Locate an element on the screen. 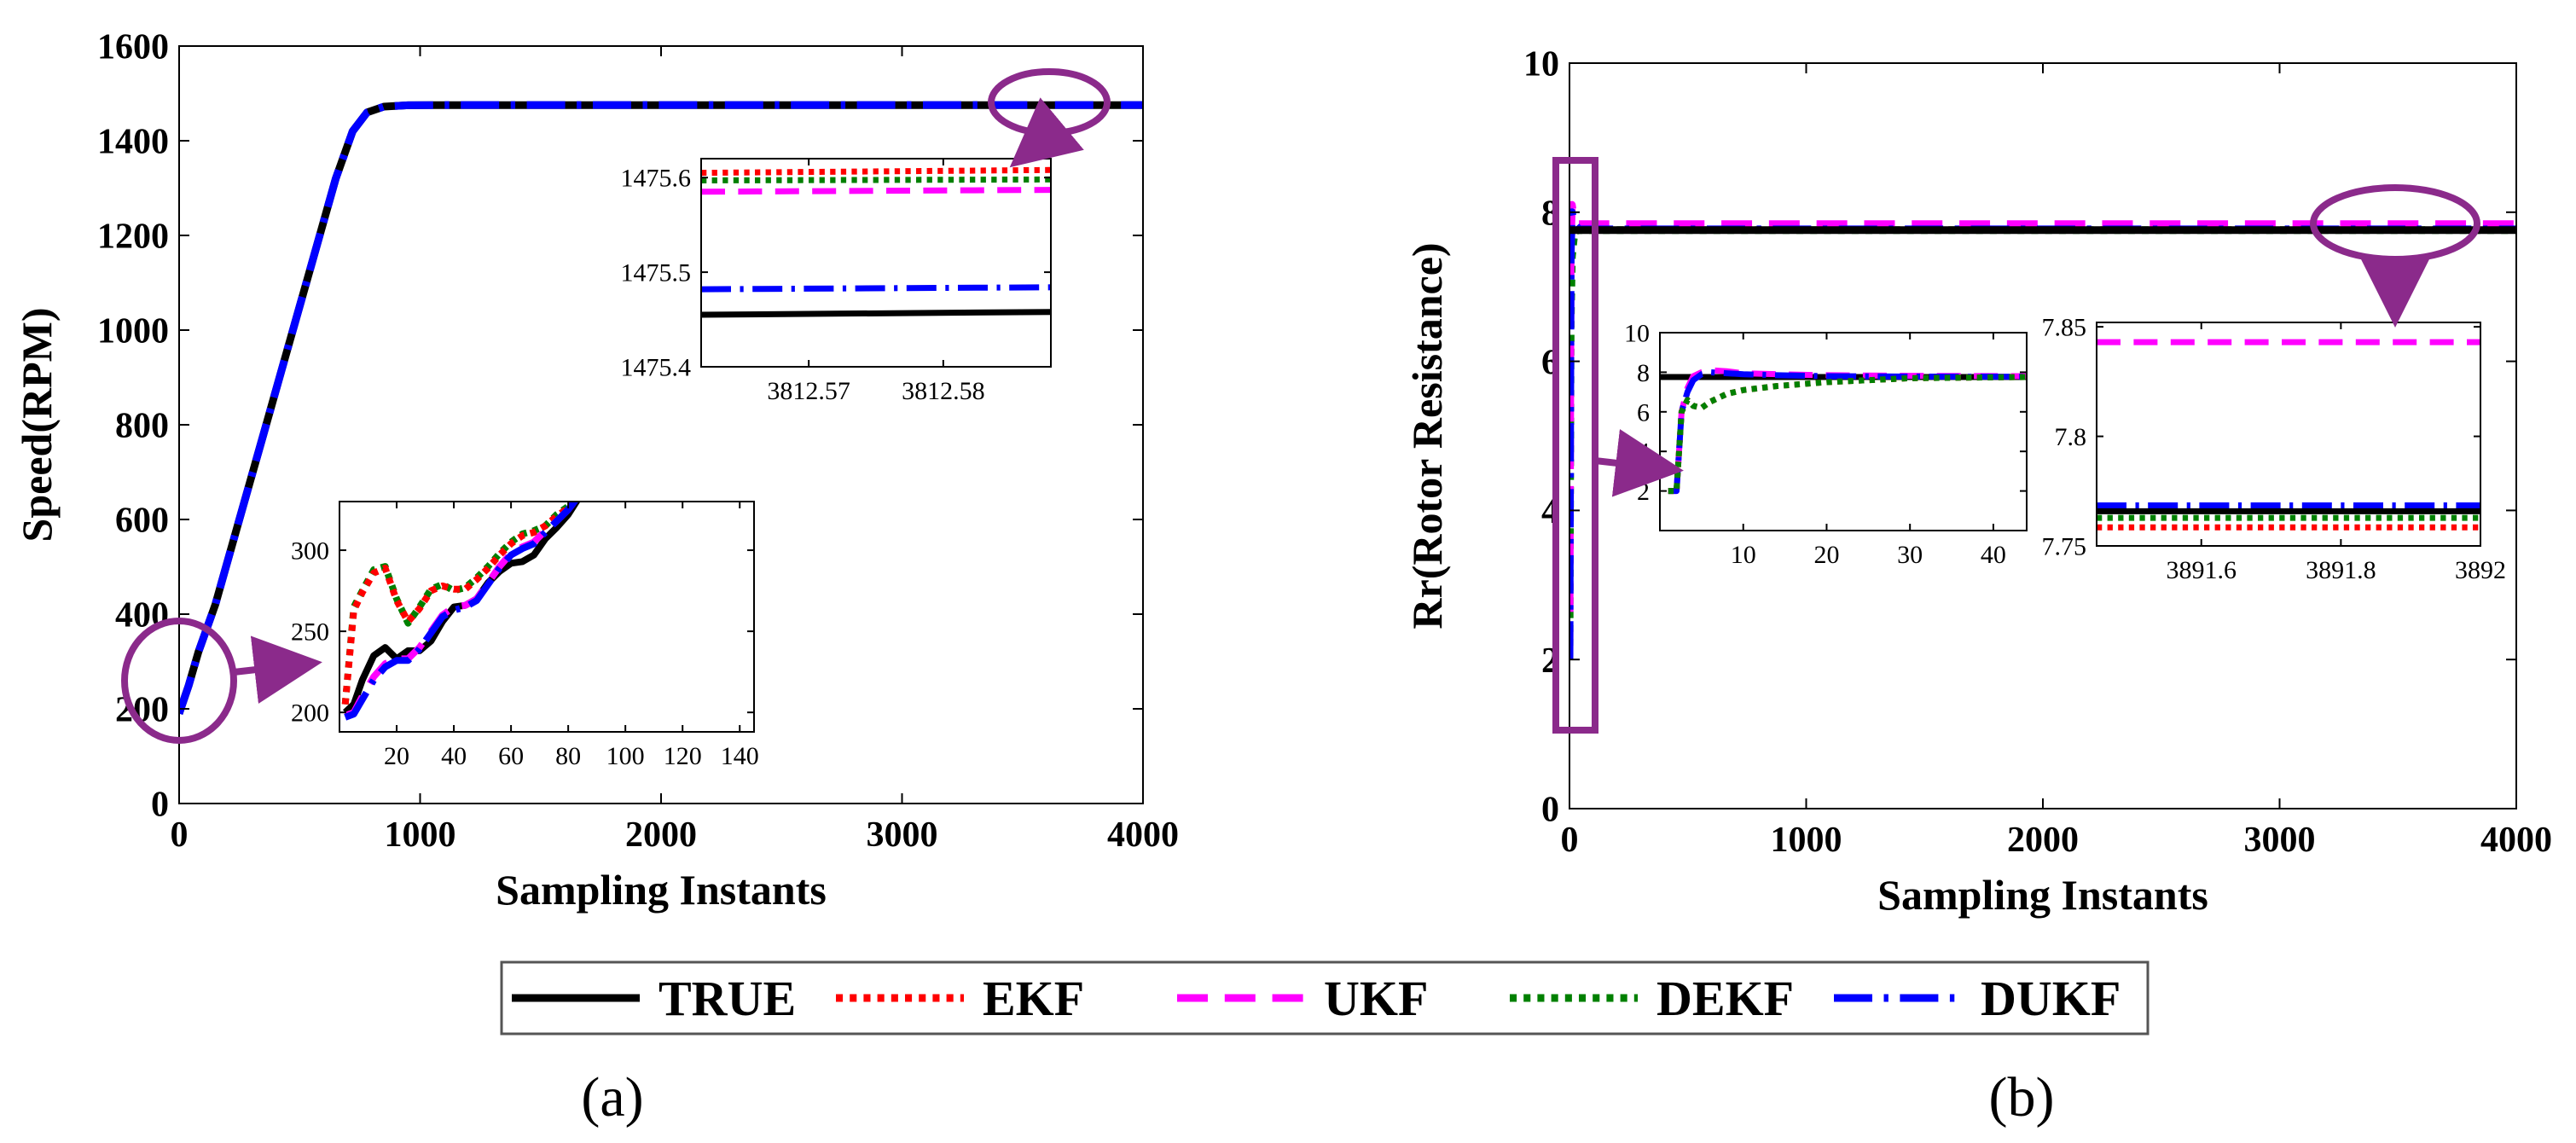  legend-box is located at coordinates (1325, 998).